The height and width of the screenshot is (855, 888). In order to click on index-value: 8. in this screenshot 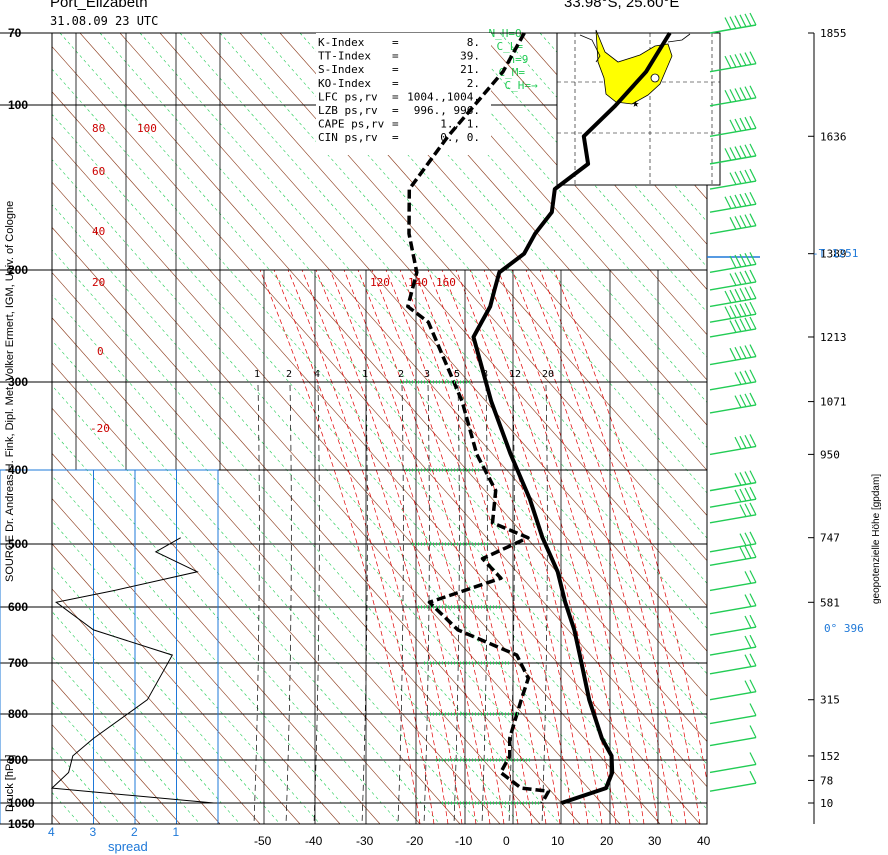, I will do `click(473, 42)`.